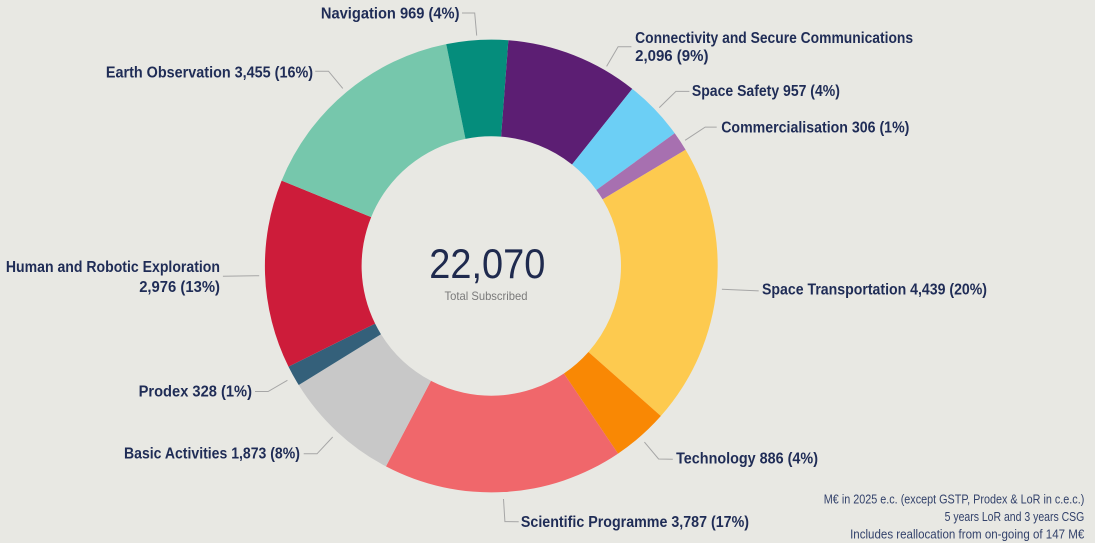  I want to click on svg-text: Space Safety 957 (4%), so click(766, 91).